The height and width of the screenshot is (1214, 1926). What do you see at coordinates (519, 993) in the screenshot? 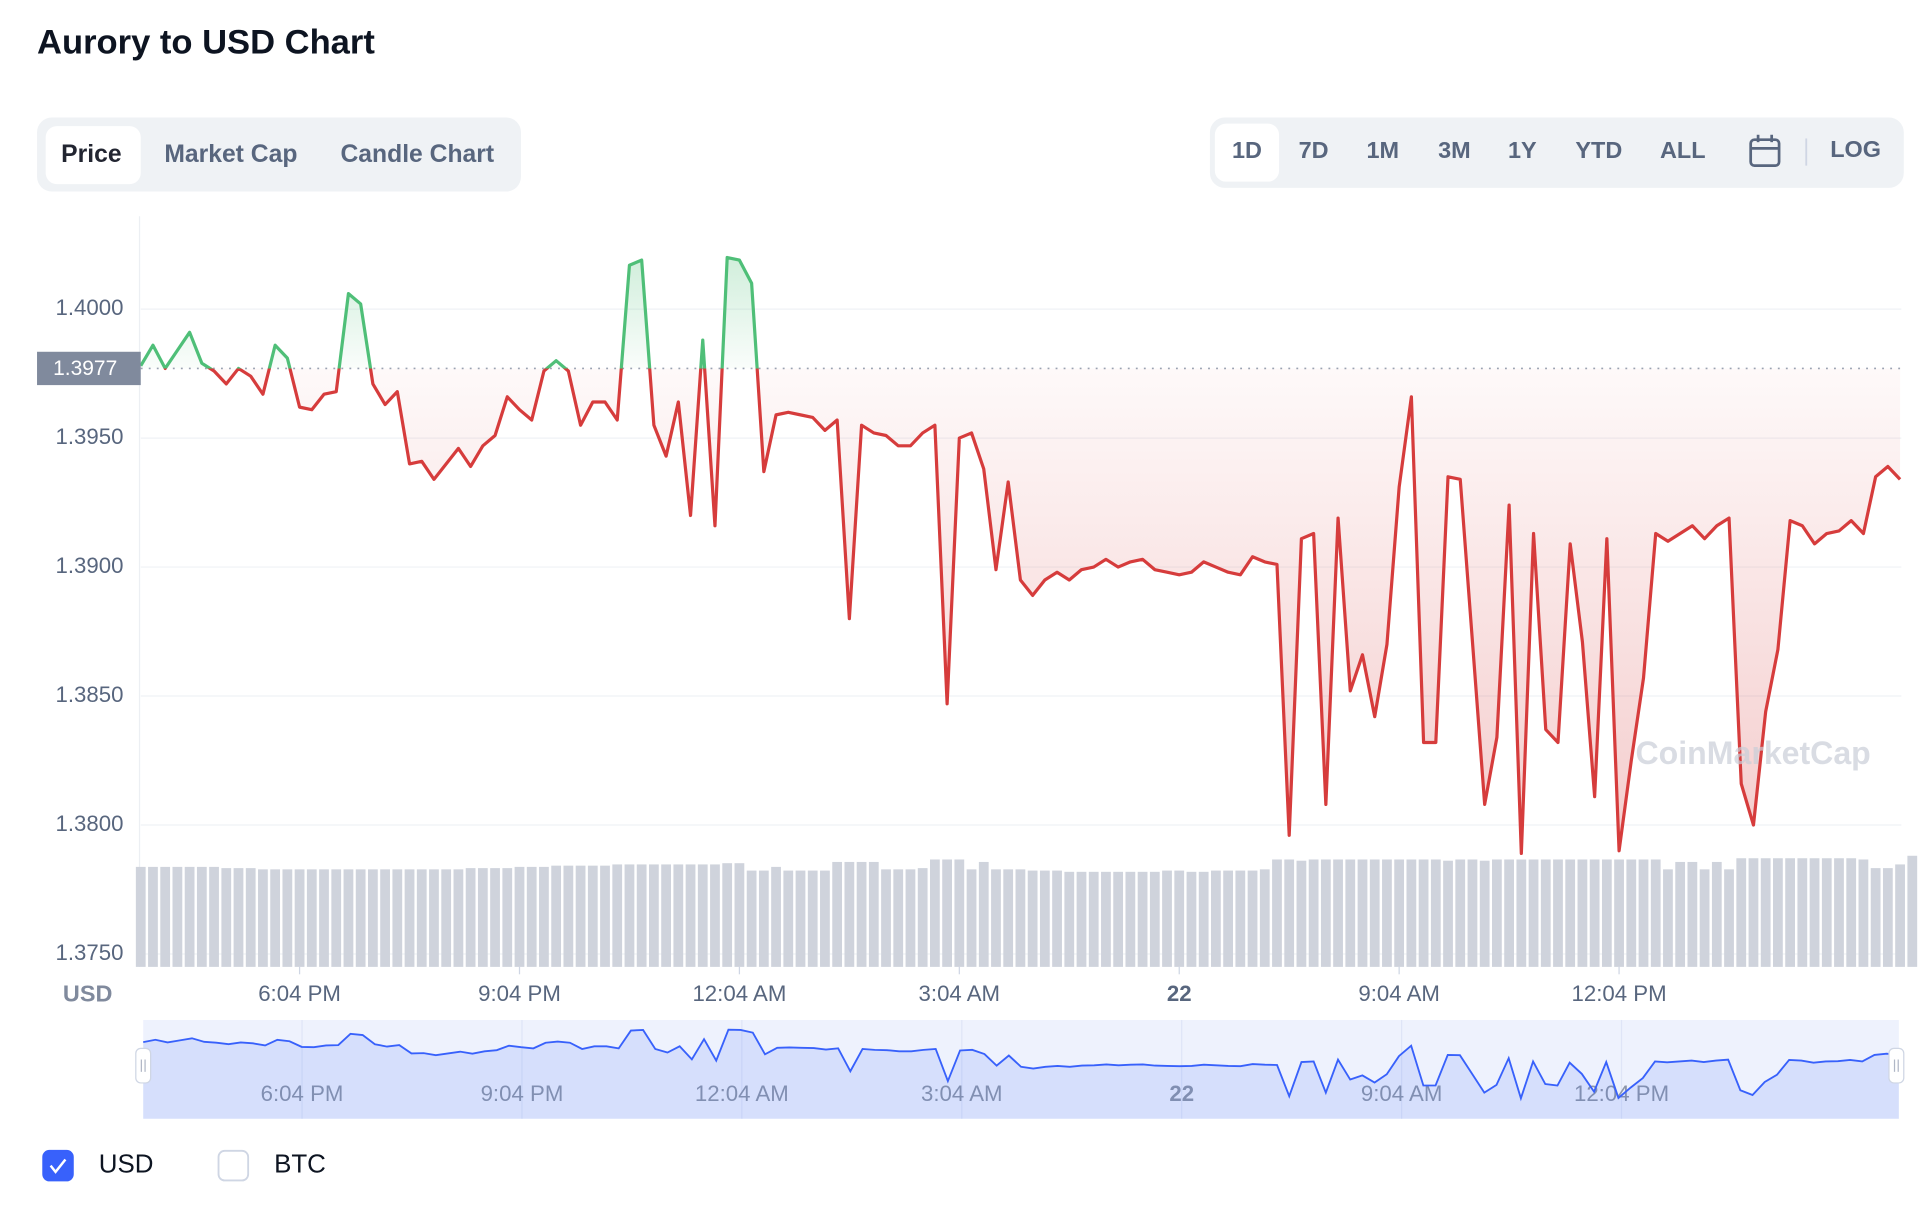
I see `x-tick-label: 9:04 PM` at bounding box center [519, 993].